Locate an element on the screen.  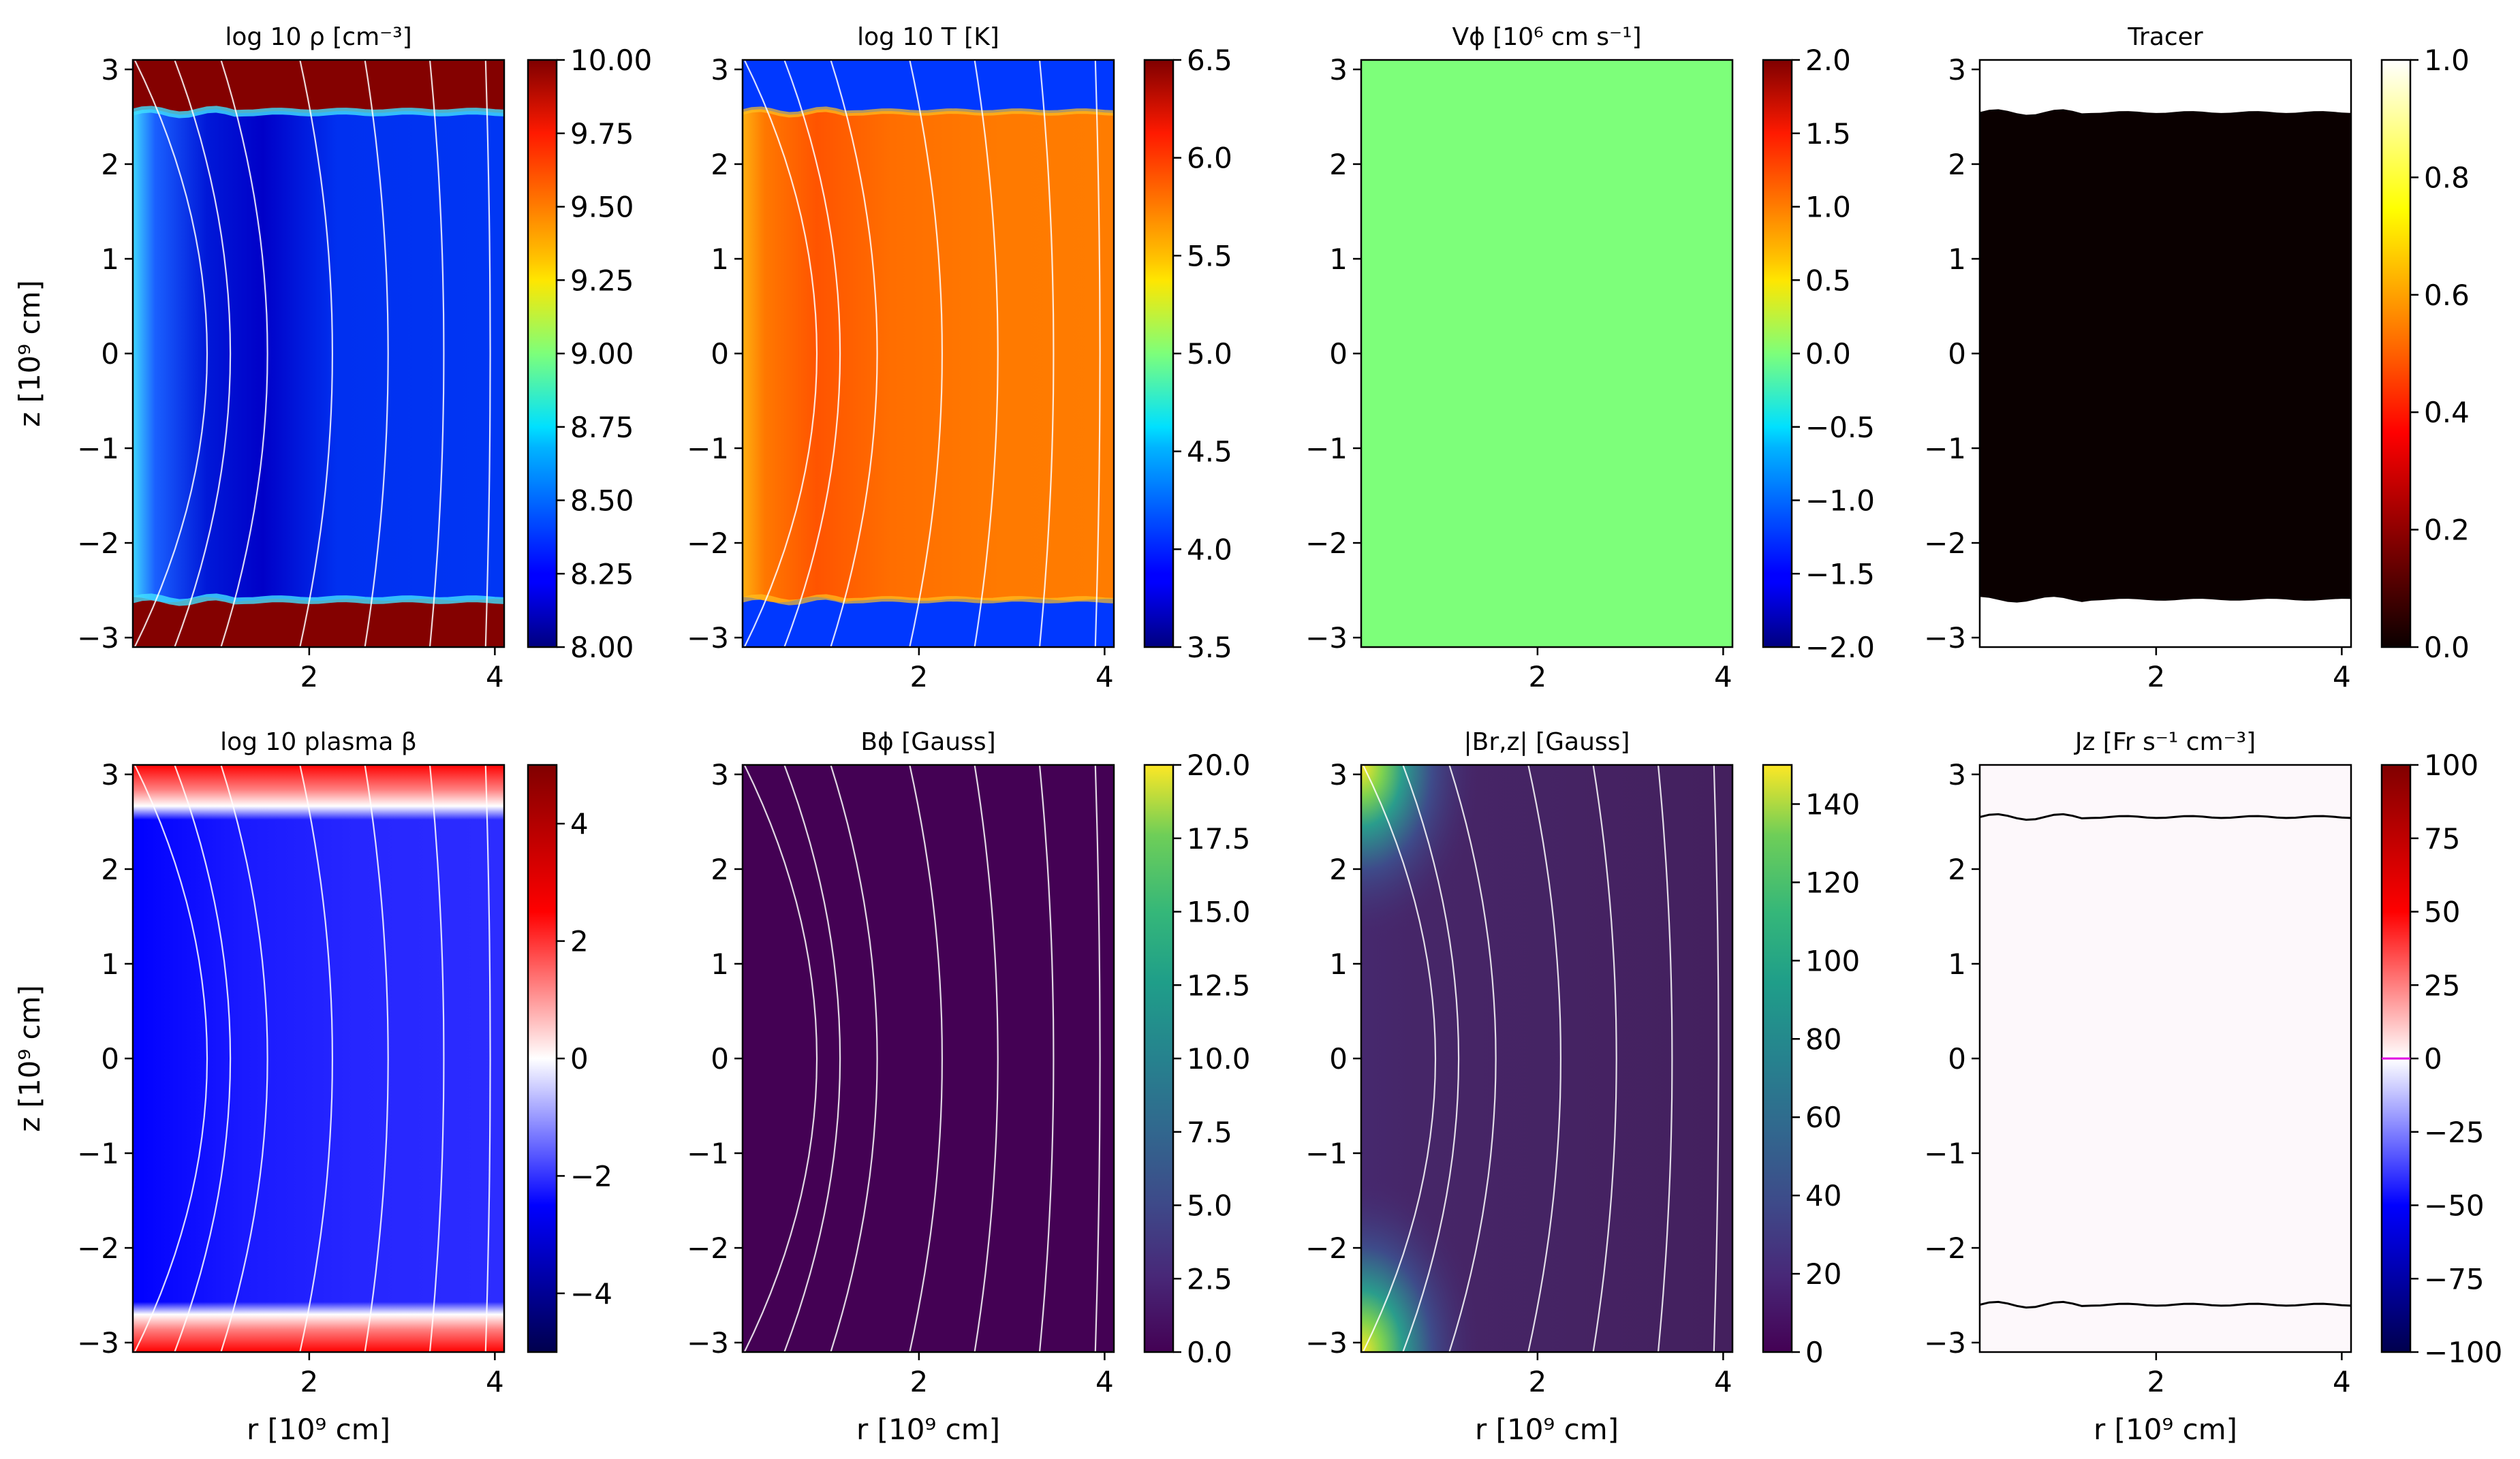
high-beta-top is located at coordinates (318, 792).